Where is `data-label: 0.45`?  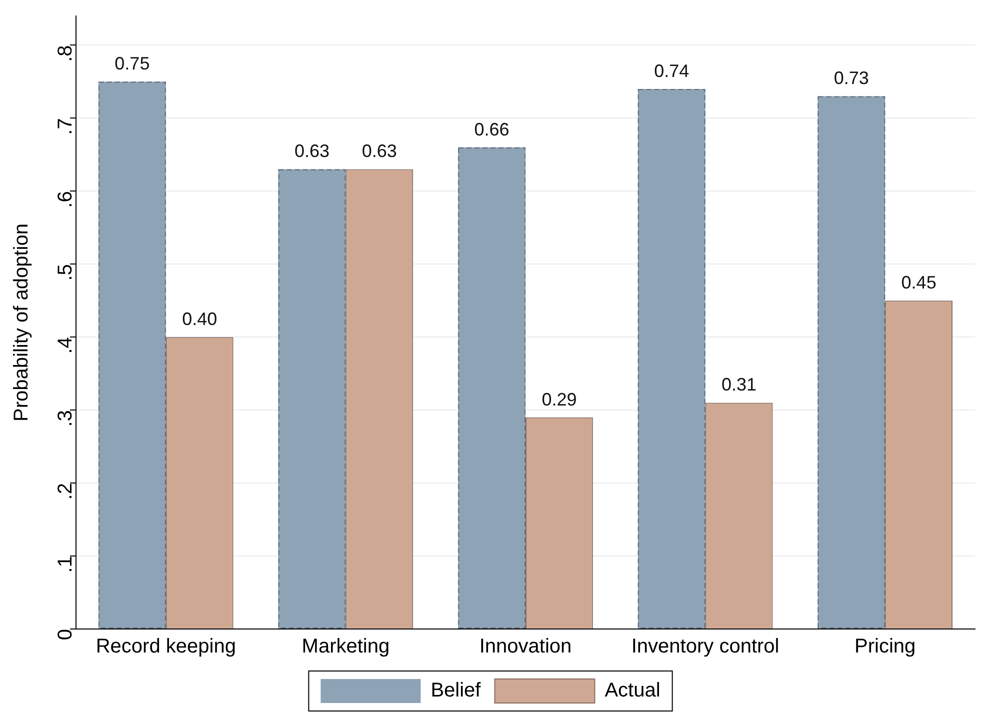 data-label: 0.45 is located at coordinates (918, 282).